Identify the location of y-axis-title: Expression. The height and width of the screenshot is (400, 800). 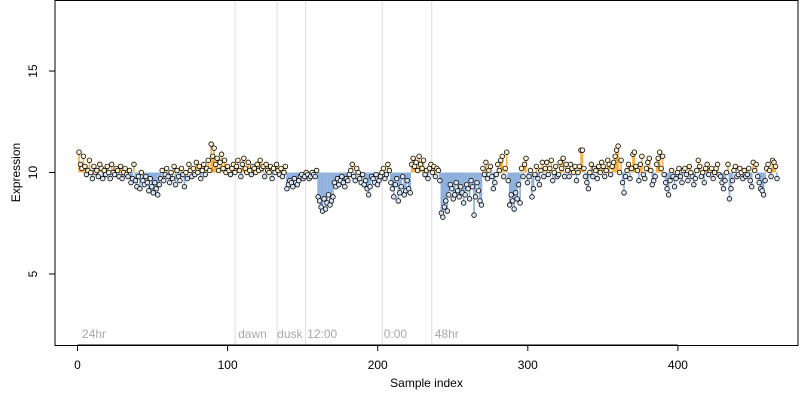
(16, 172).